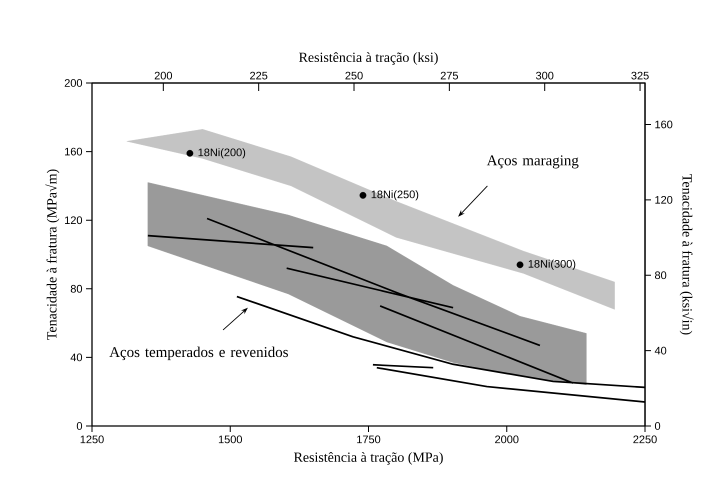  Describe the element at coordinates (449, 76) in the screenshot. I see `x2-tick-label: 275` at that location.